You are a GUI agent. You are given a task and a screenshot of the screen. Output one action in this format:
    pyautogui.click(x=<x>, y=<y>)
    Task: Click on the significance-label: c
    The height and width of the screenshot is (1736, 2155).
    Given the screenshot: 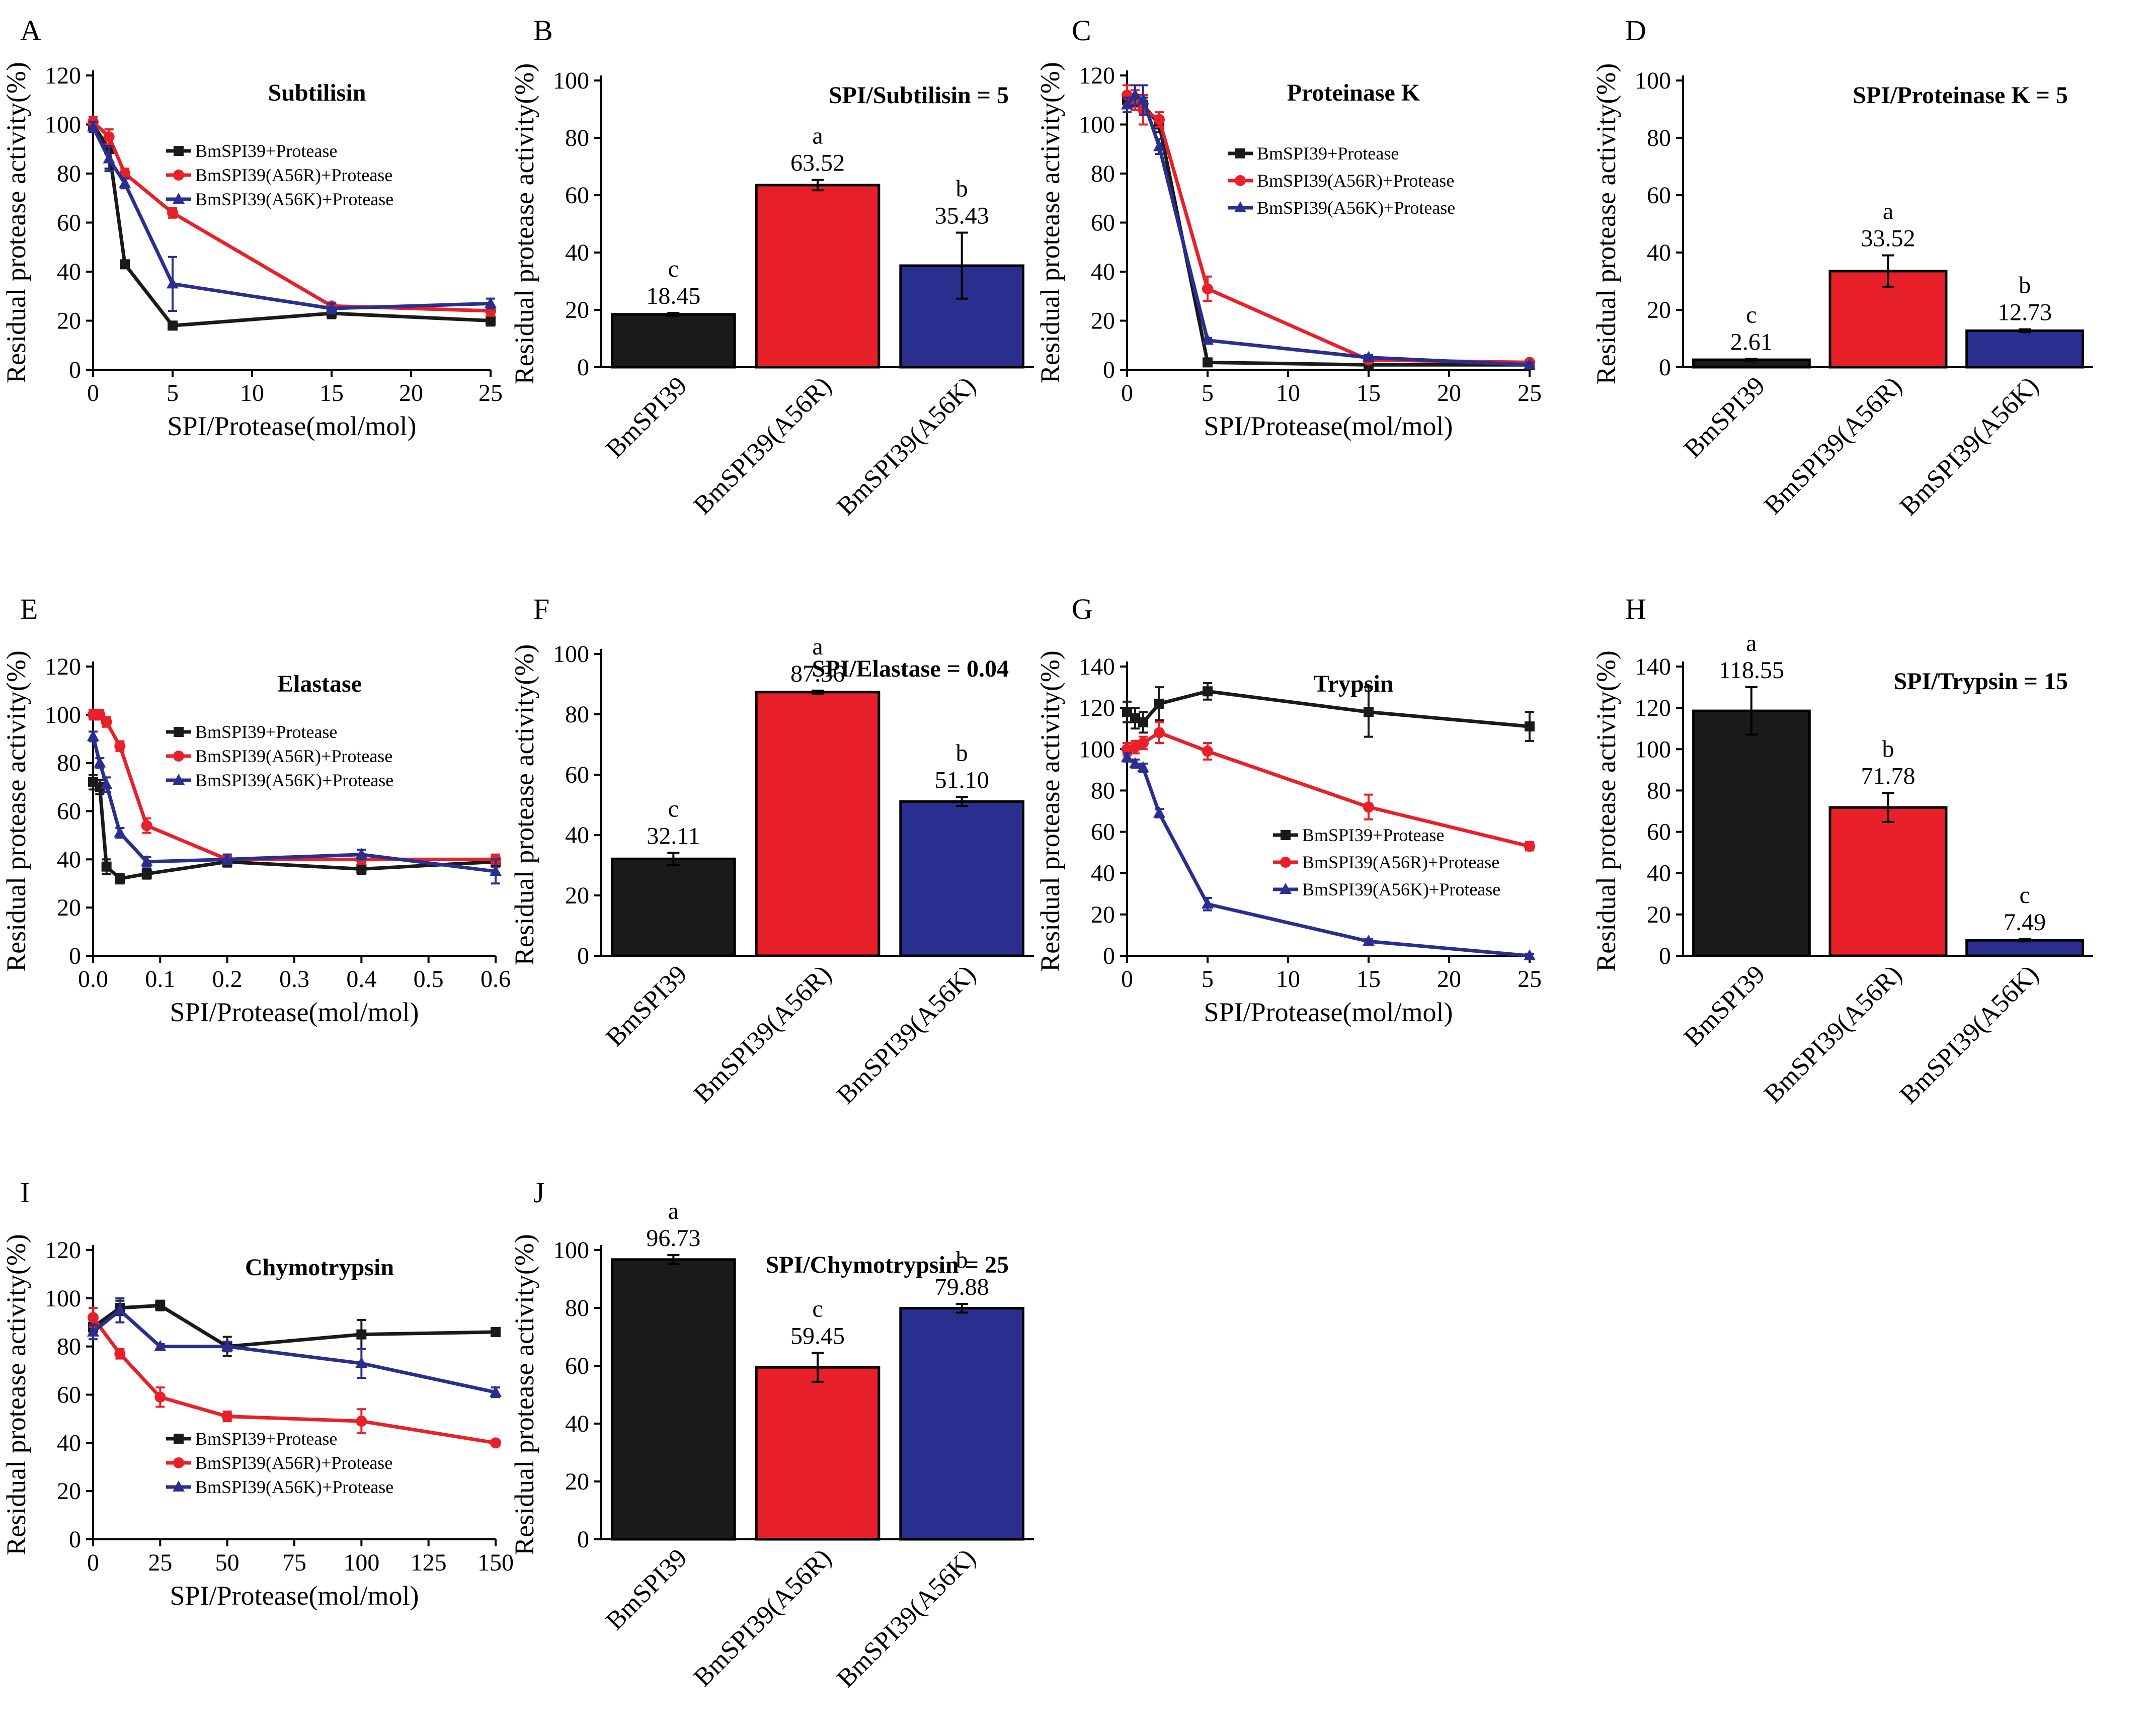 What is the action you would take?
    pyautogui.click(x=818, y=1308)
    